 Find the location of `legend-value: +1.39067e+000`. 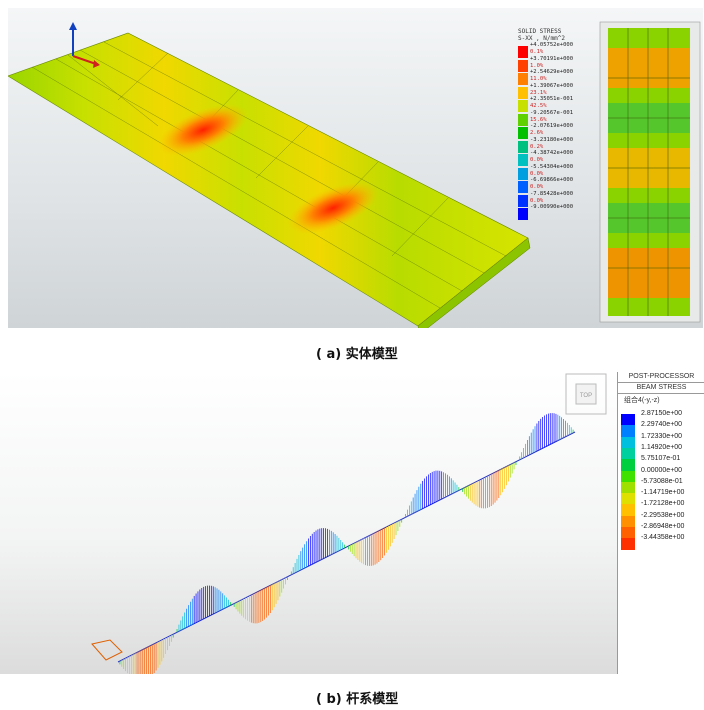

legend-value: +1.39067e+000 is located at coordinates (552, 85).